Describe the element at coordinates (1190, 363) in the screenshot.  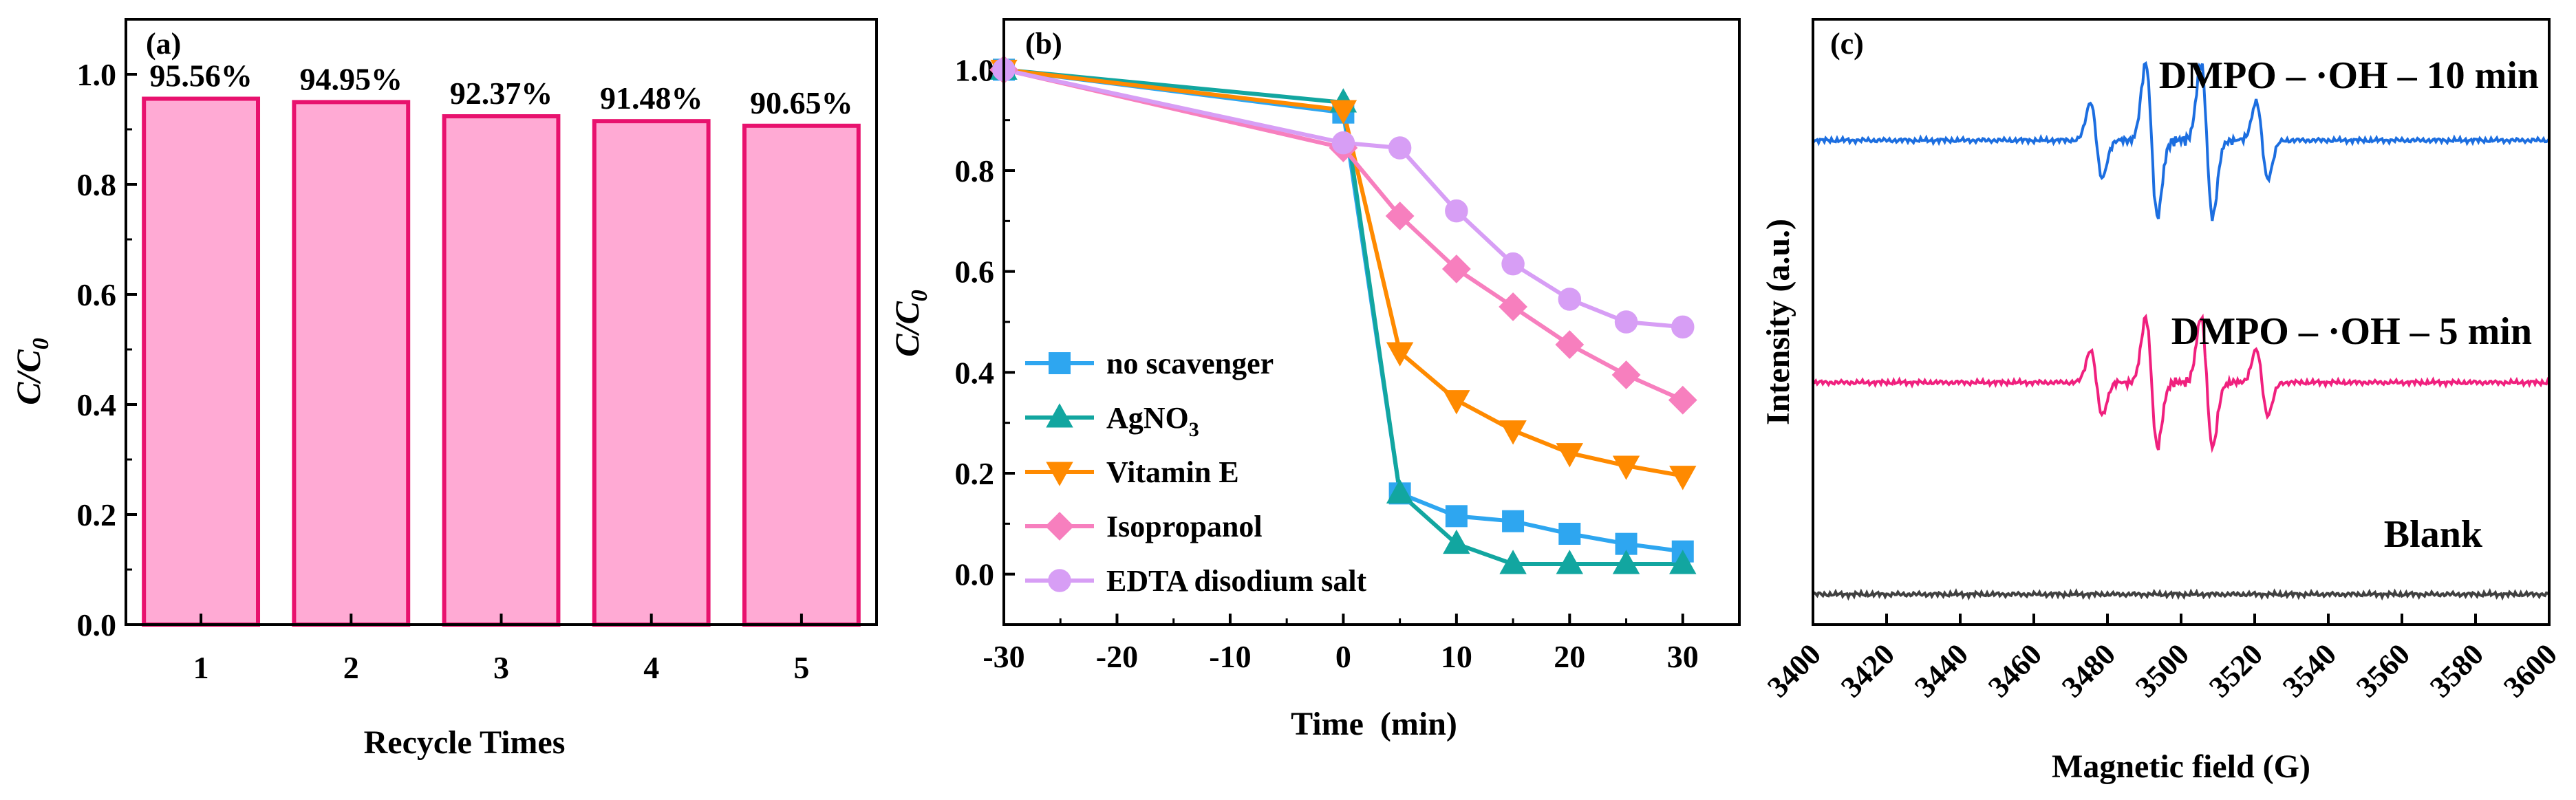
I see `legend-label-base: no scavenger` at that location.